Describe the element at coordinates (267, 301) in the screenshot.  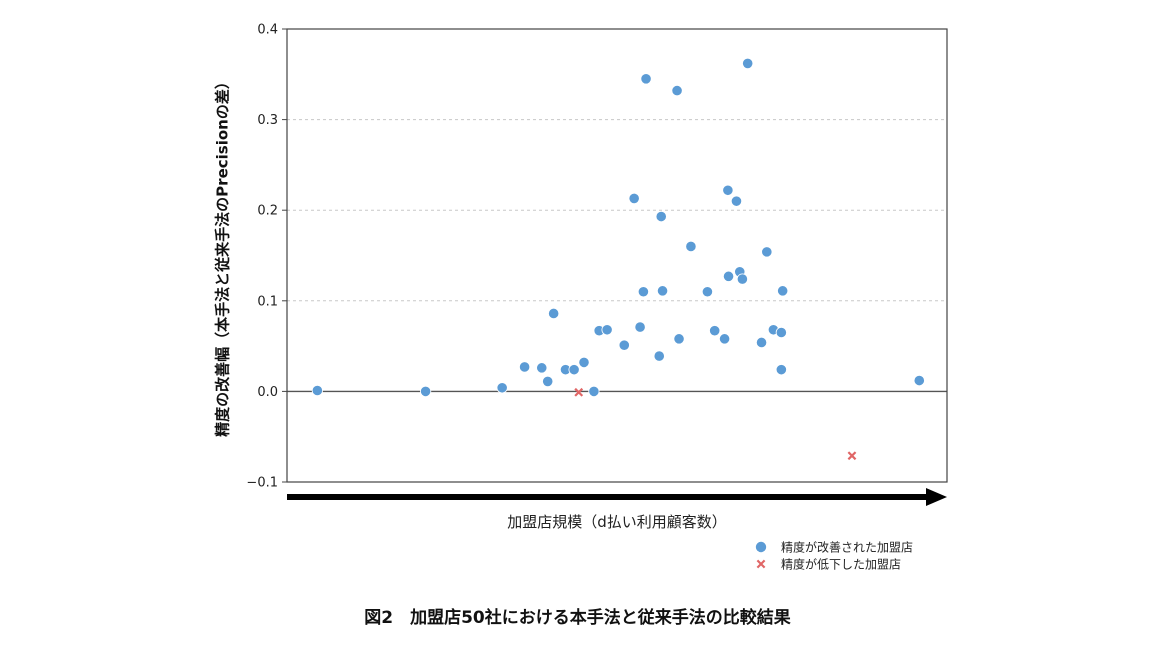
I see `y-tick-label: 0.1` at that location.